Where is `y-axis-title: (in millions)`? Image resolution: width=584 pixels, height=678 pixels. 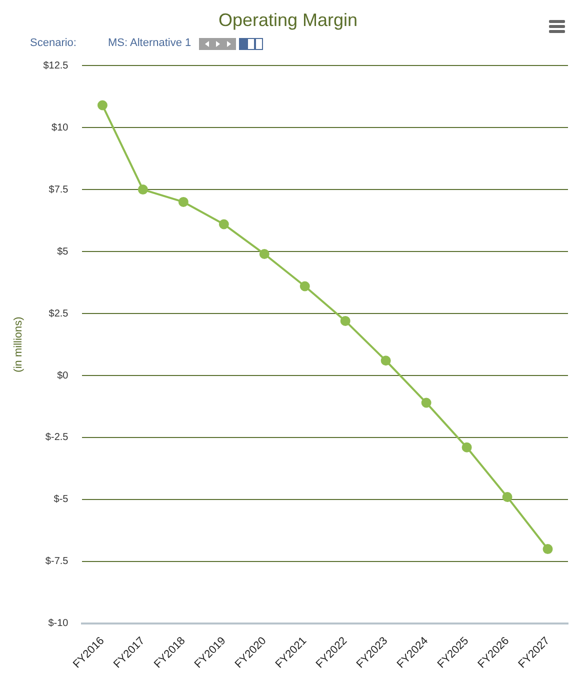 y-axis-title: (in millions) is located at coordinates (18, 344).